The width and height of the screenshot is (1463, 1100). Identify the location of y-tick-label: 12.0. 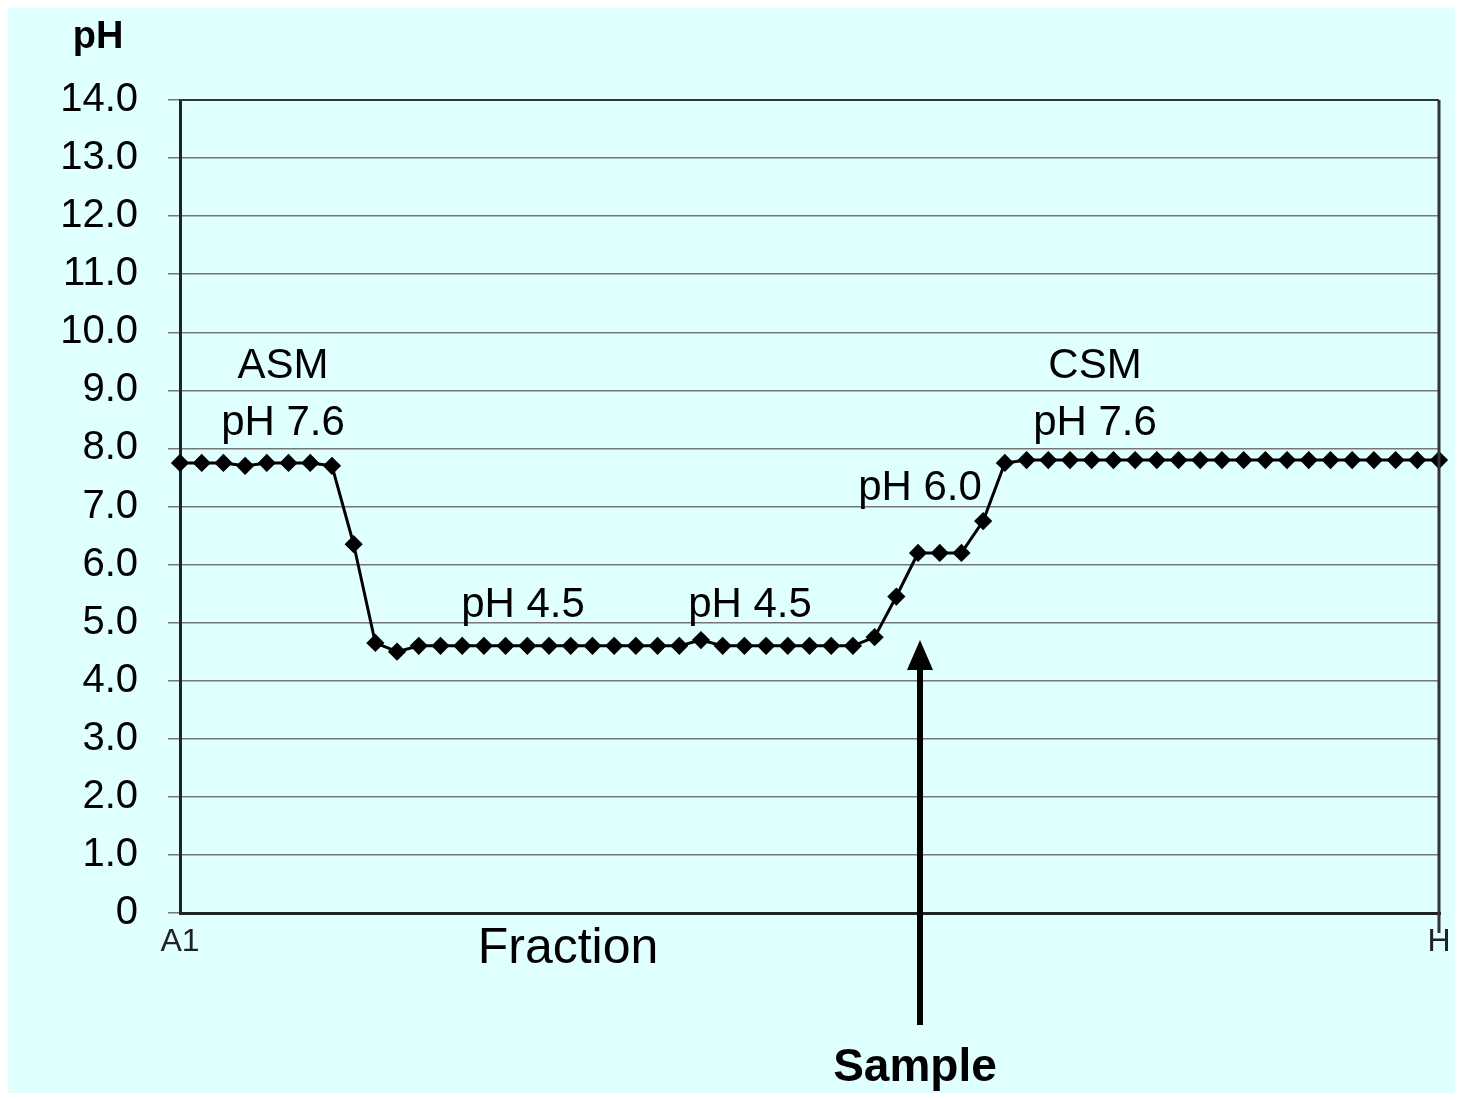
(99, 213).